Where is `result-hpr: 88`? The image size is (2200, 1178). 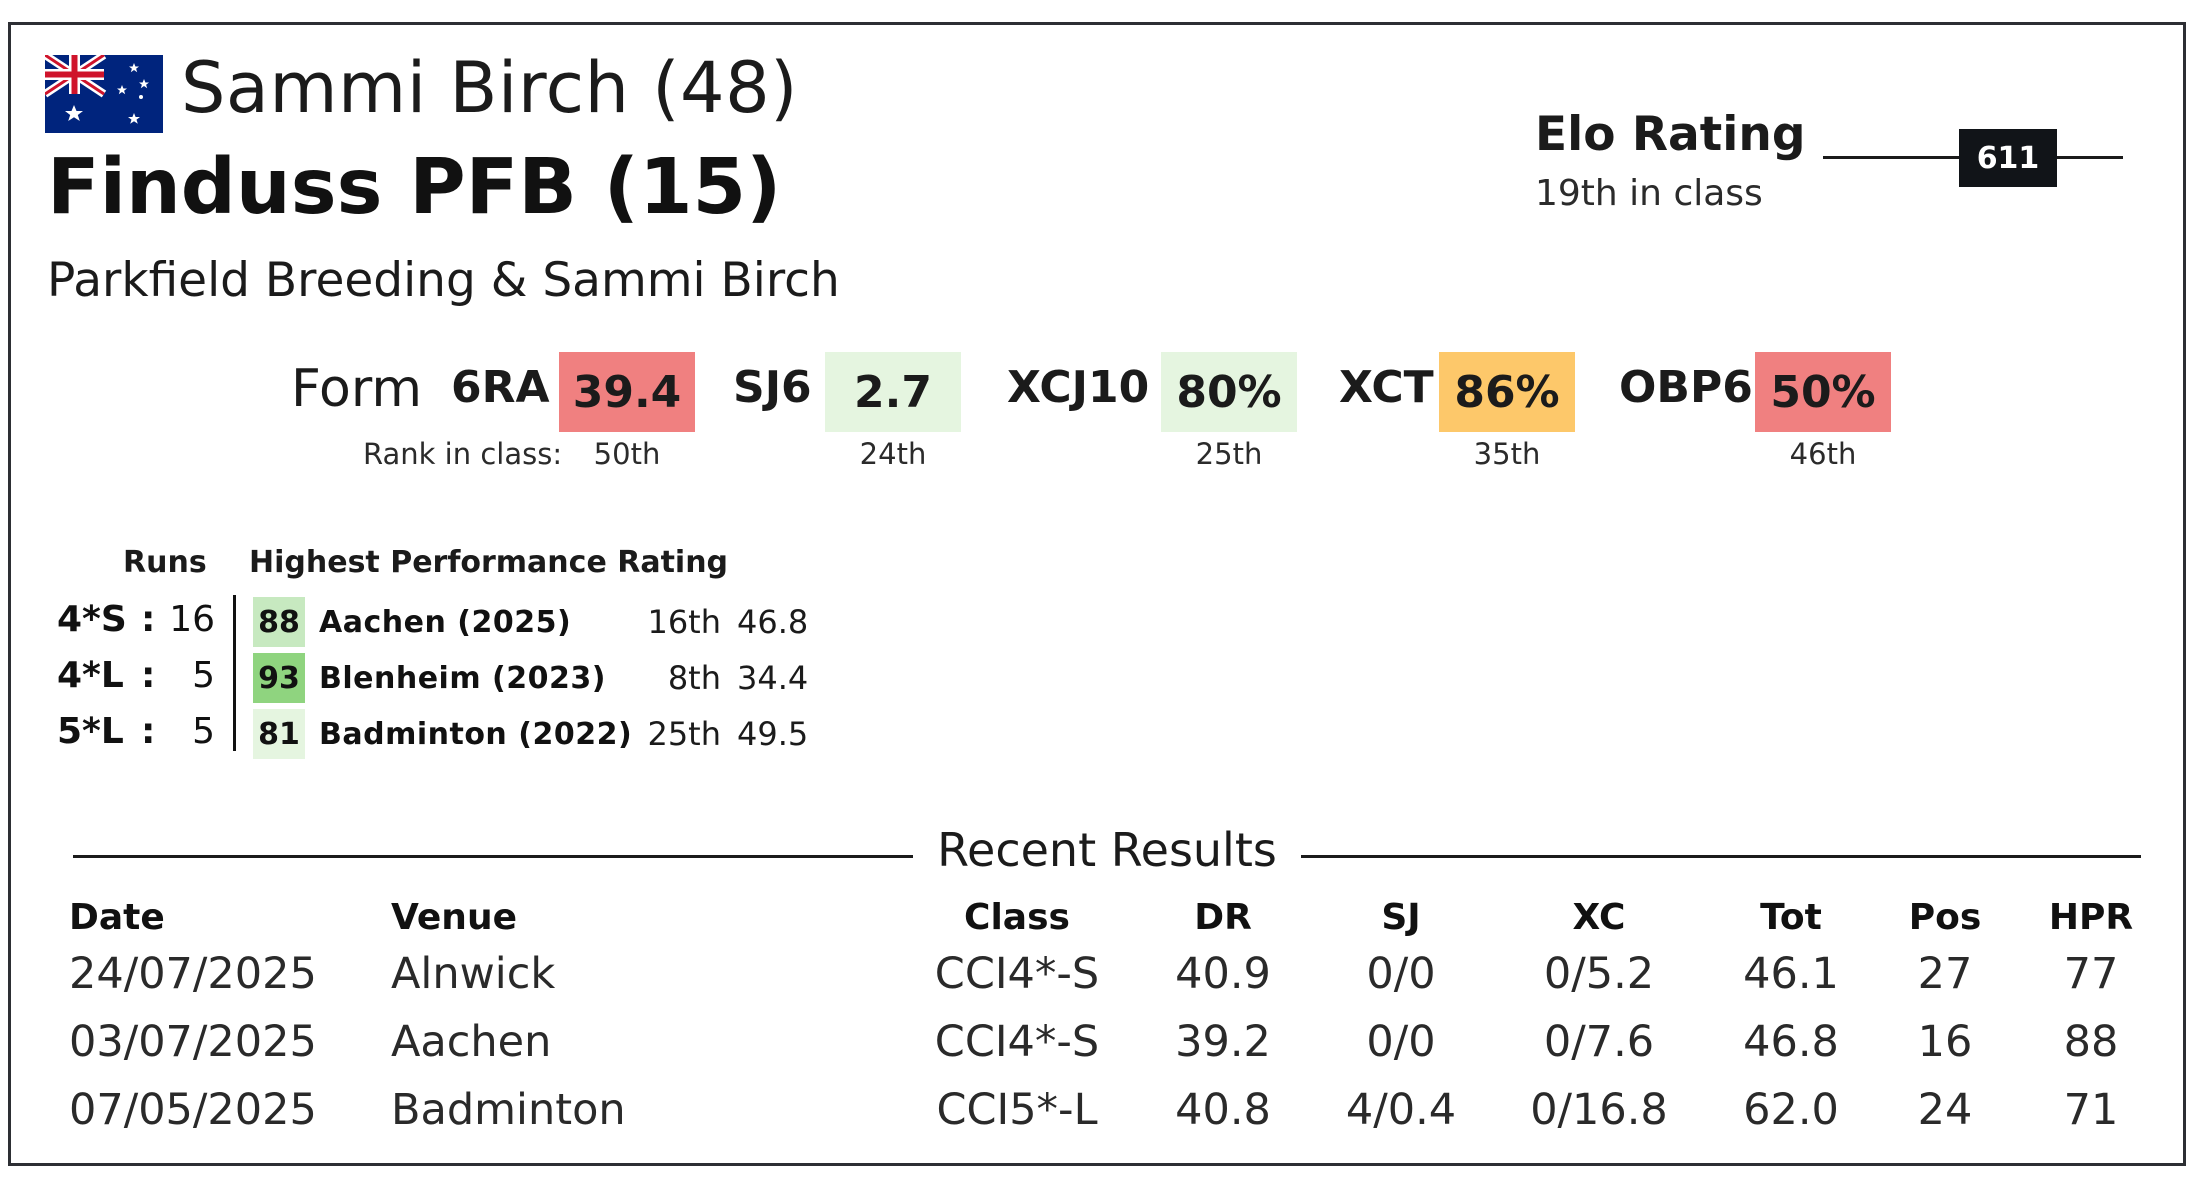
result-hpr: 88 is located at coordinates (2091, 1042).